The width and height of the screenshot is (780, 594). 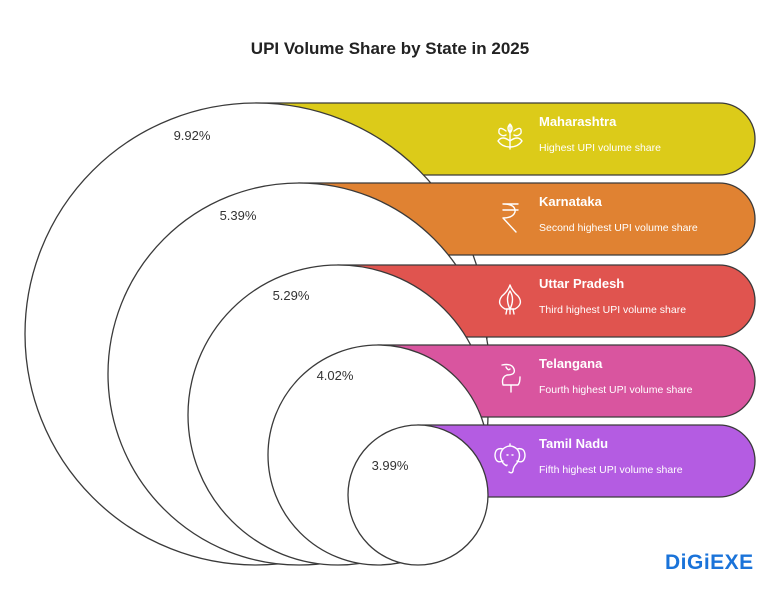 I want to click on state-description: Fourth highest UPI volume share, so click(x=616, y=390).